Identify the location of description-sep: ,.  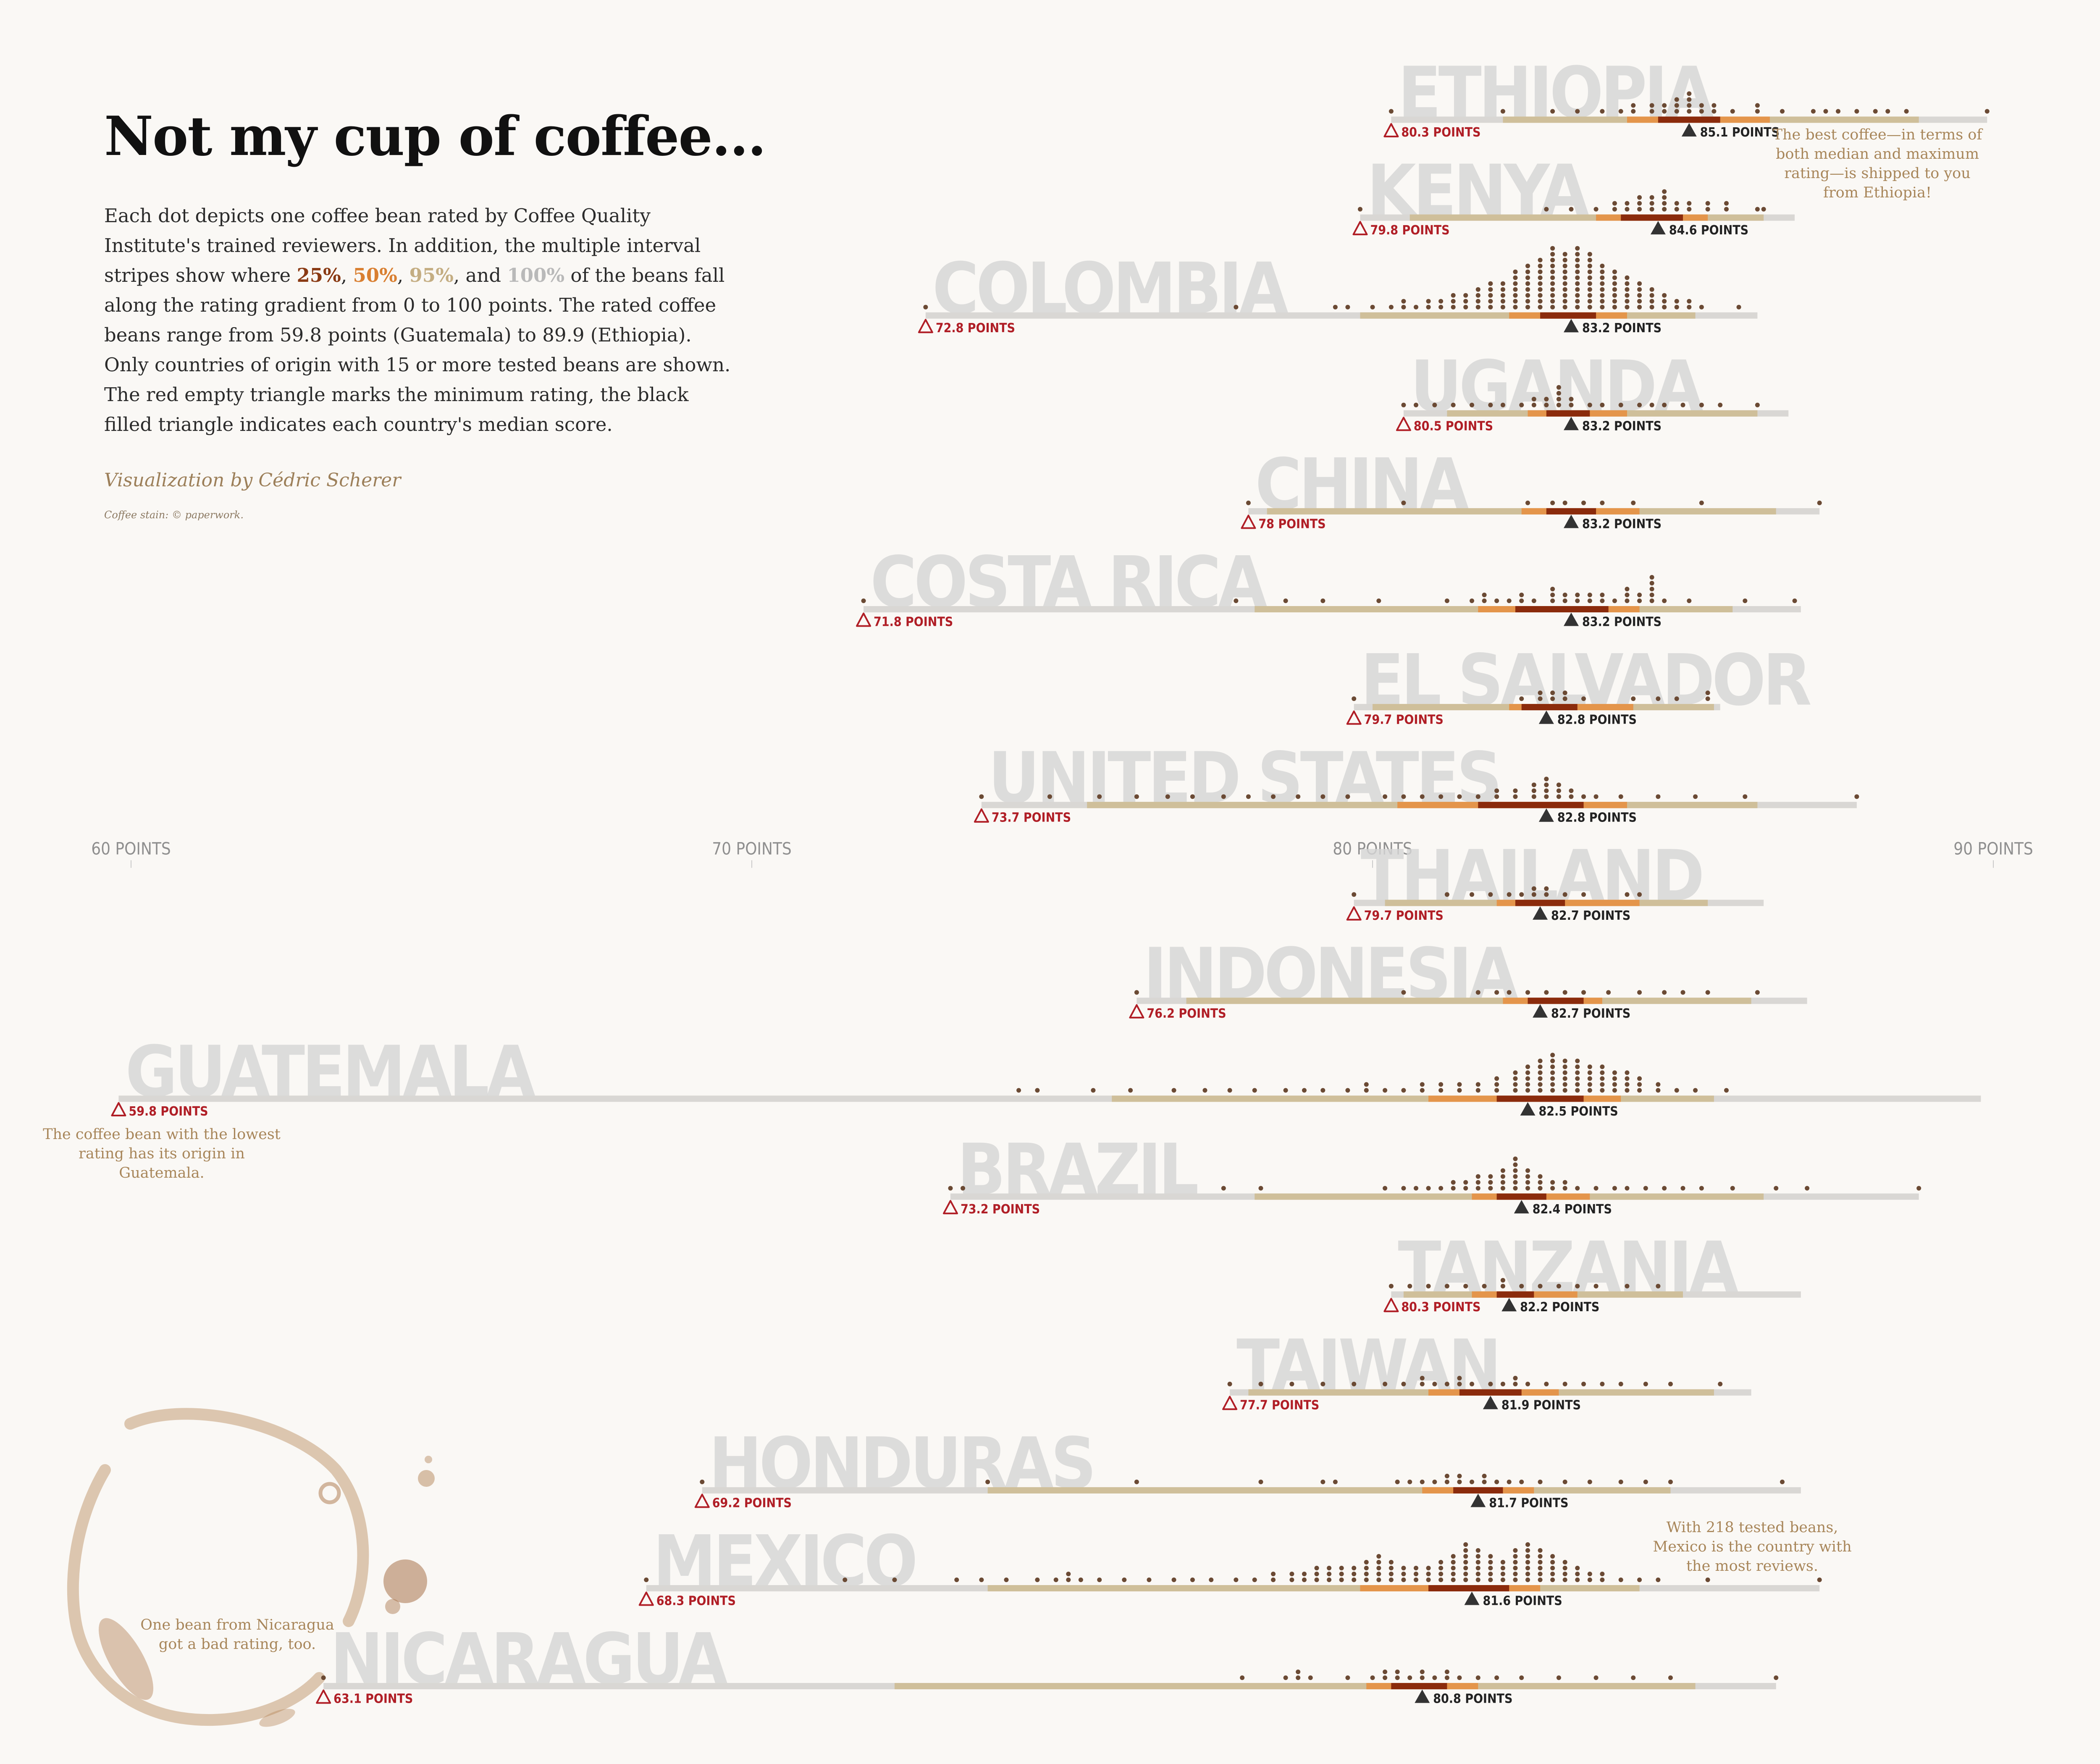
(347, 275).